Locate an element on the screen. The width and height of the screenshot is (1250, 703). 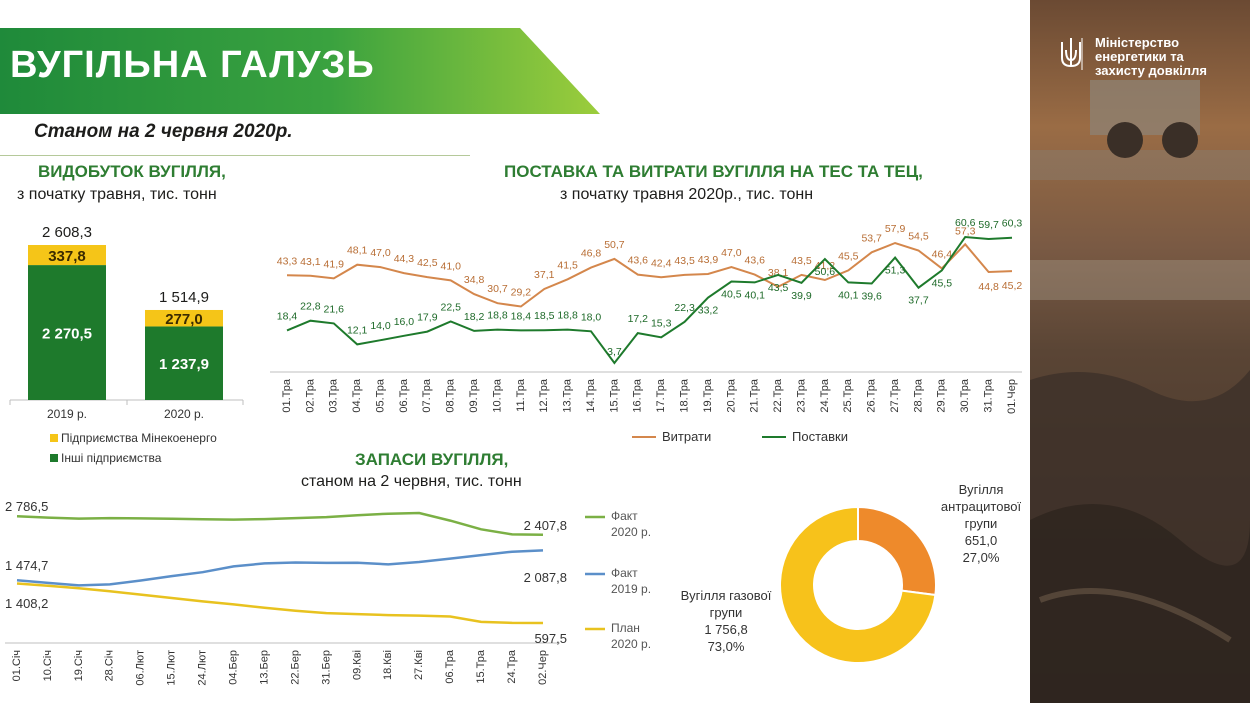
legend-swatch-other is located at coordinates (54, 458).